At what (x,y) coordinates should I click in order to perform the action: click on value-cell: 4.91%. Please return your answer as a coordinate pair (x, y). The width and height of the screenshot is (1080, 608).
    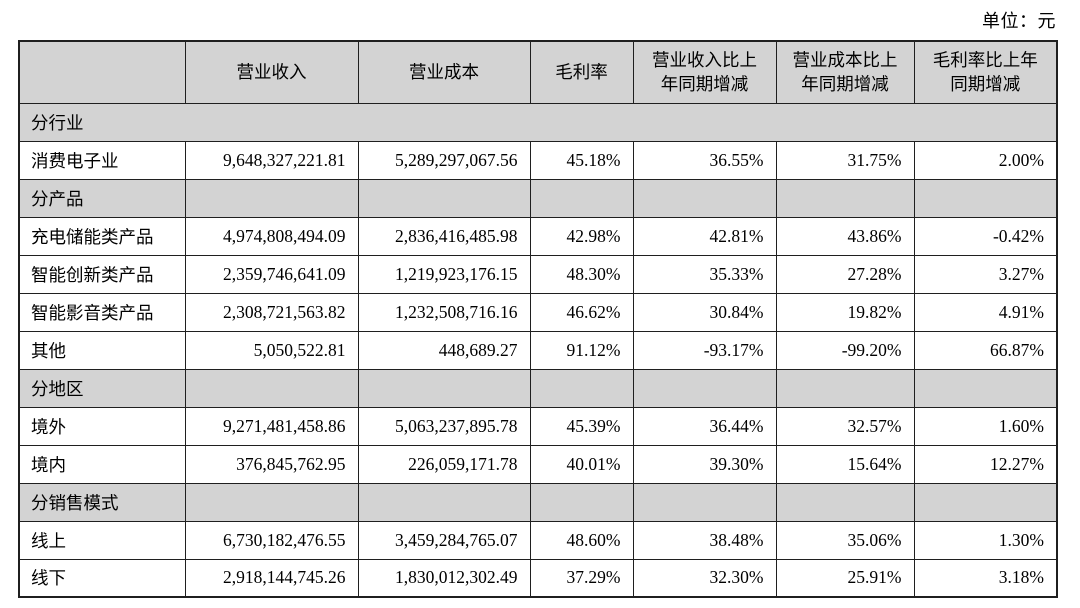
    Looking at the image, I should click on (985, 312).